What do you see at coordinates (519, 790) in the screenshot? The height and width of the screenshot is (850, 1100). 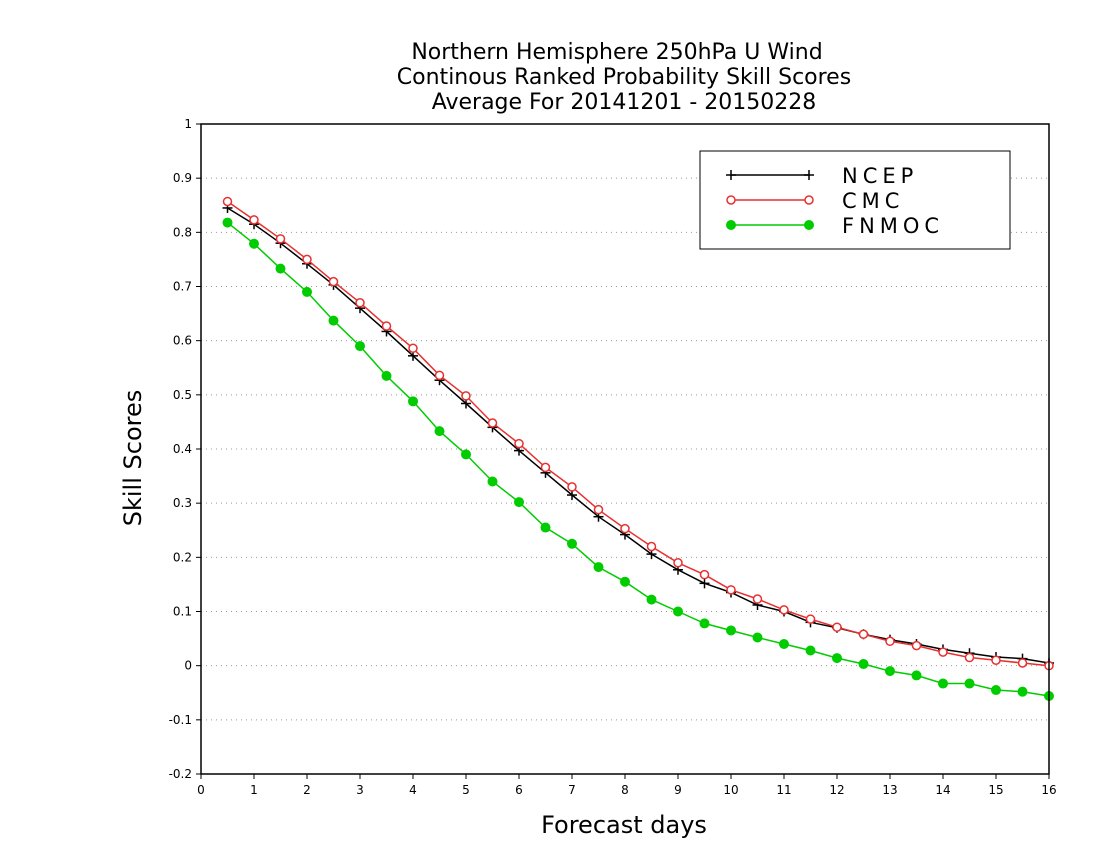 I see `x-tick-label: 6` at bounding box center [519, 790].